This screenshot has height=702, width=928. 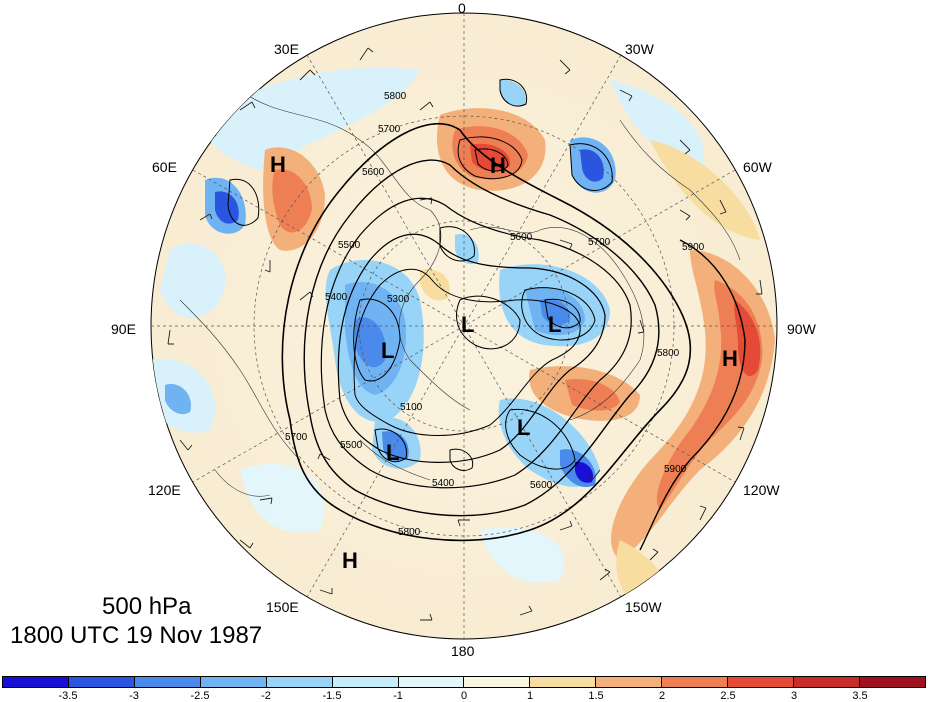 I want to click on lon-label-120e: 120E, so click(x=164, y=490).